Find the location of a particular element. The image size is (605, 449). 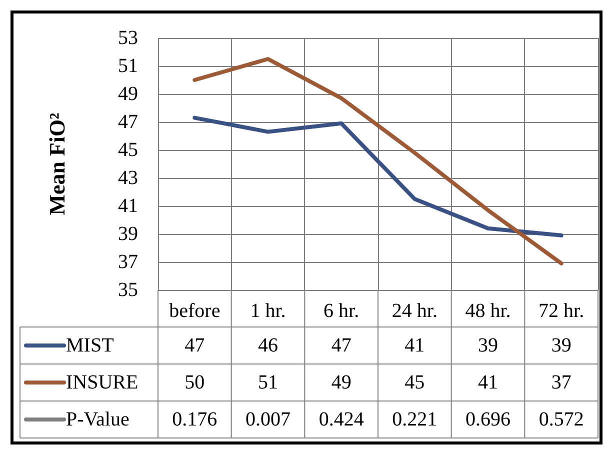

x-tick-label: 1 hr. is located at coordinates (268, 311).